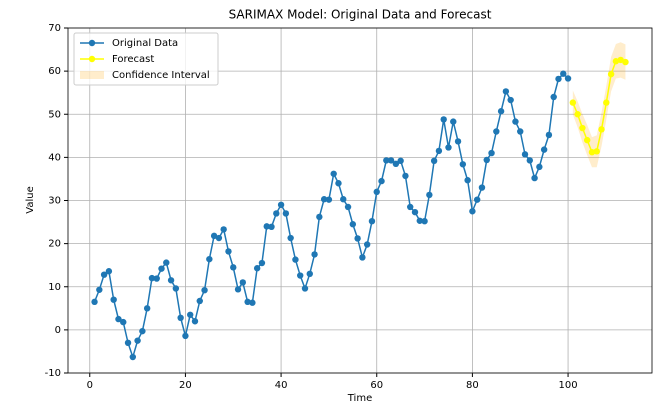  I want to click on x-tick-label: 100, so click(568, 385).